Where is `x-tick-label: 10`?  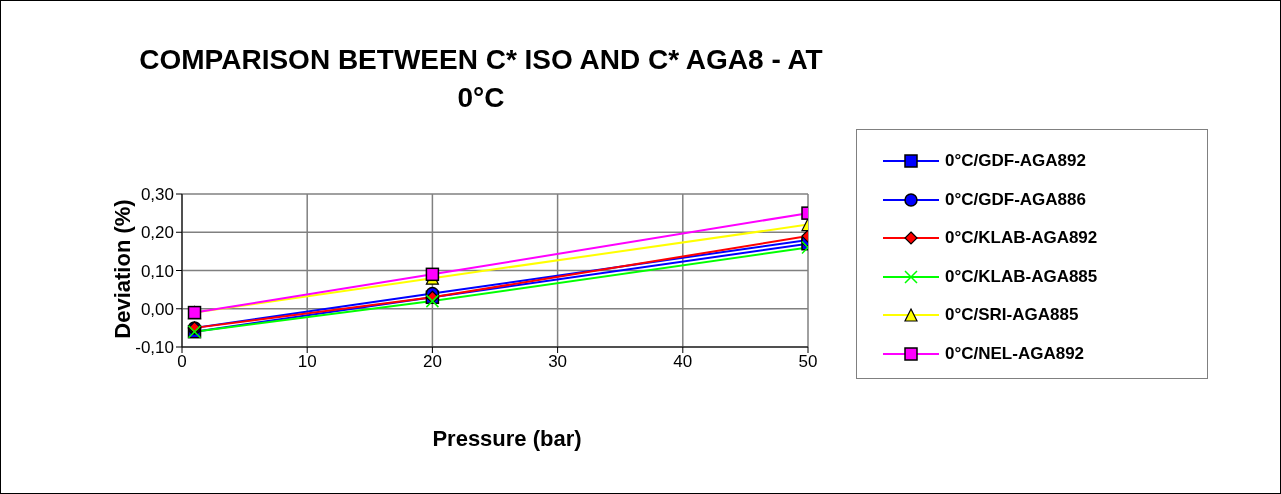
x-tick-label: 10 is located at coordinates (307, 362).